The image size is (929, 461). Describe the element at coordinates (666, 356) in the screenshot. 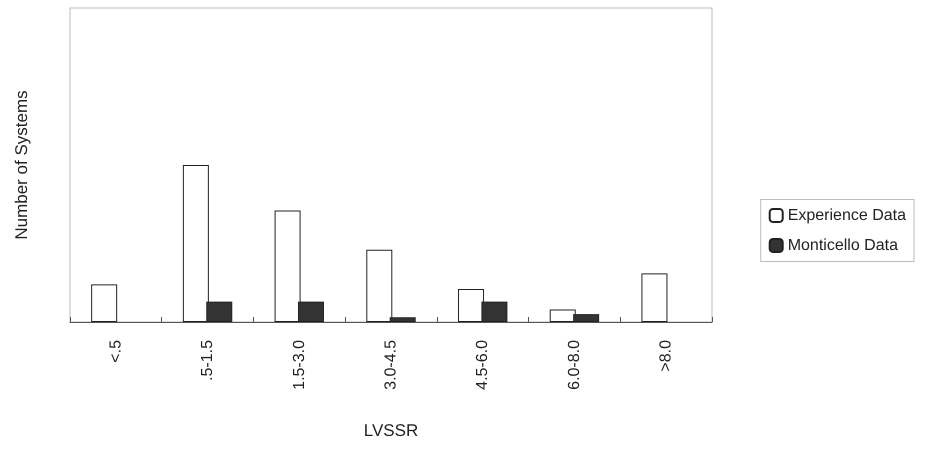

I see `x-tick-label: >8.0` at that location.